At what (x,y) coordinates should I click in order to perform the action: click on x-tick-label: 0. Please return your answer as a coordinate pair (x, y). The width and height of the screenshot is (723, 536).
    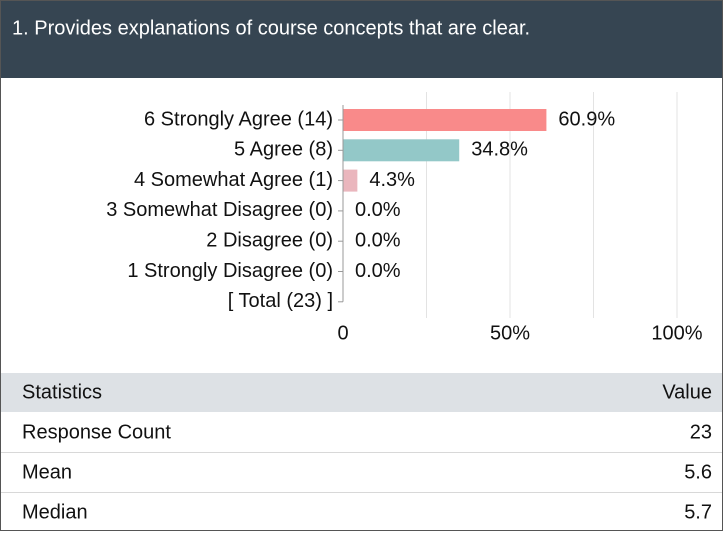
    Looking at the image, I should click on (342, 333).